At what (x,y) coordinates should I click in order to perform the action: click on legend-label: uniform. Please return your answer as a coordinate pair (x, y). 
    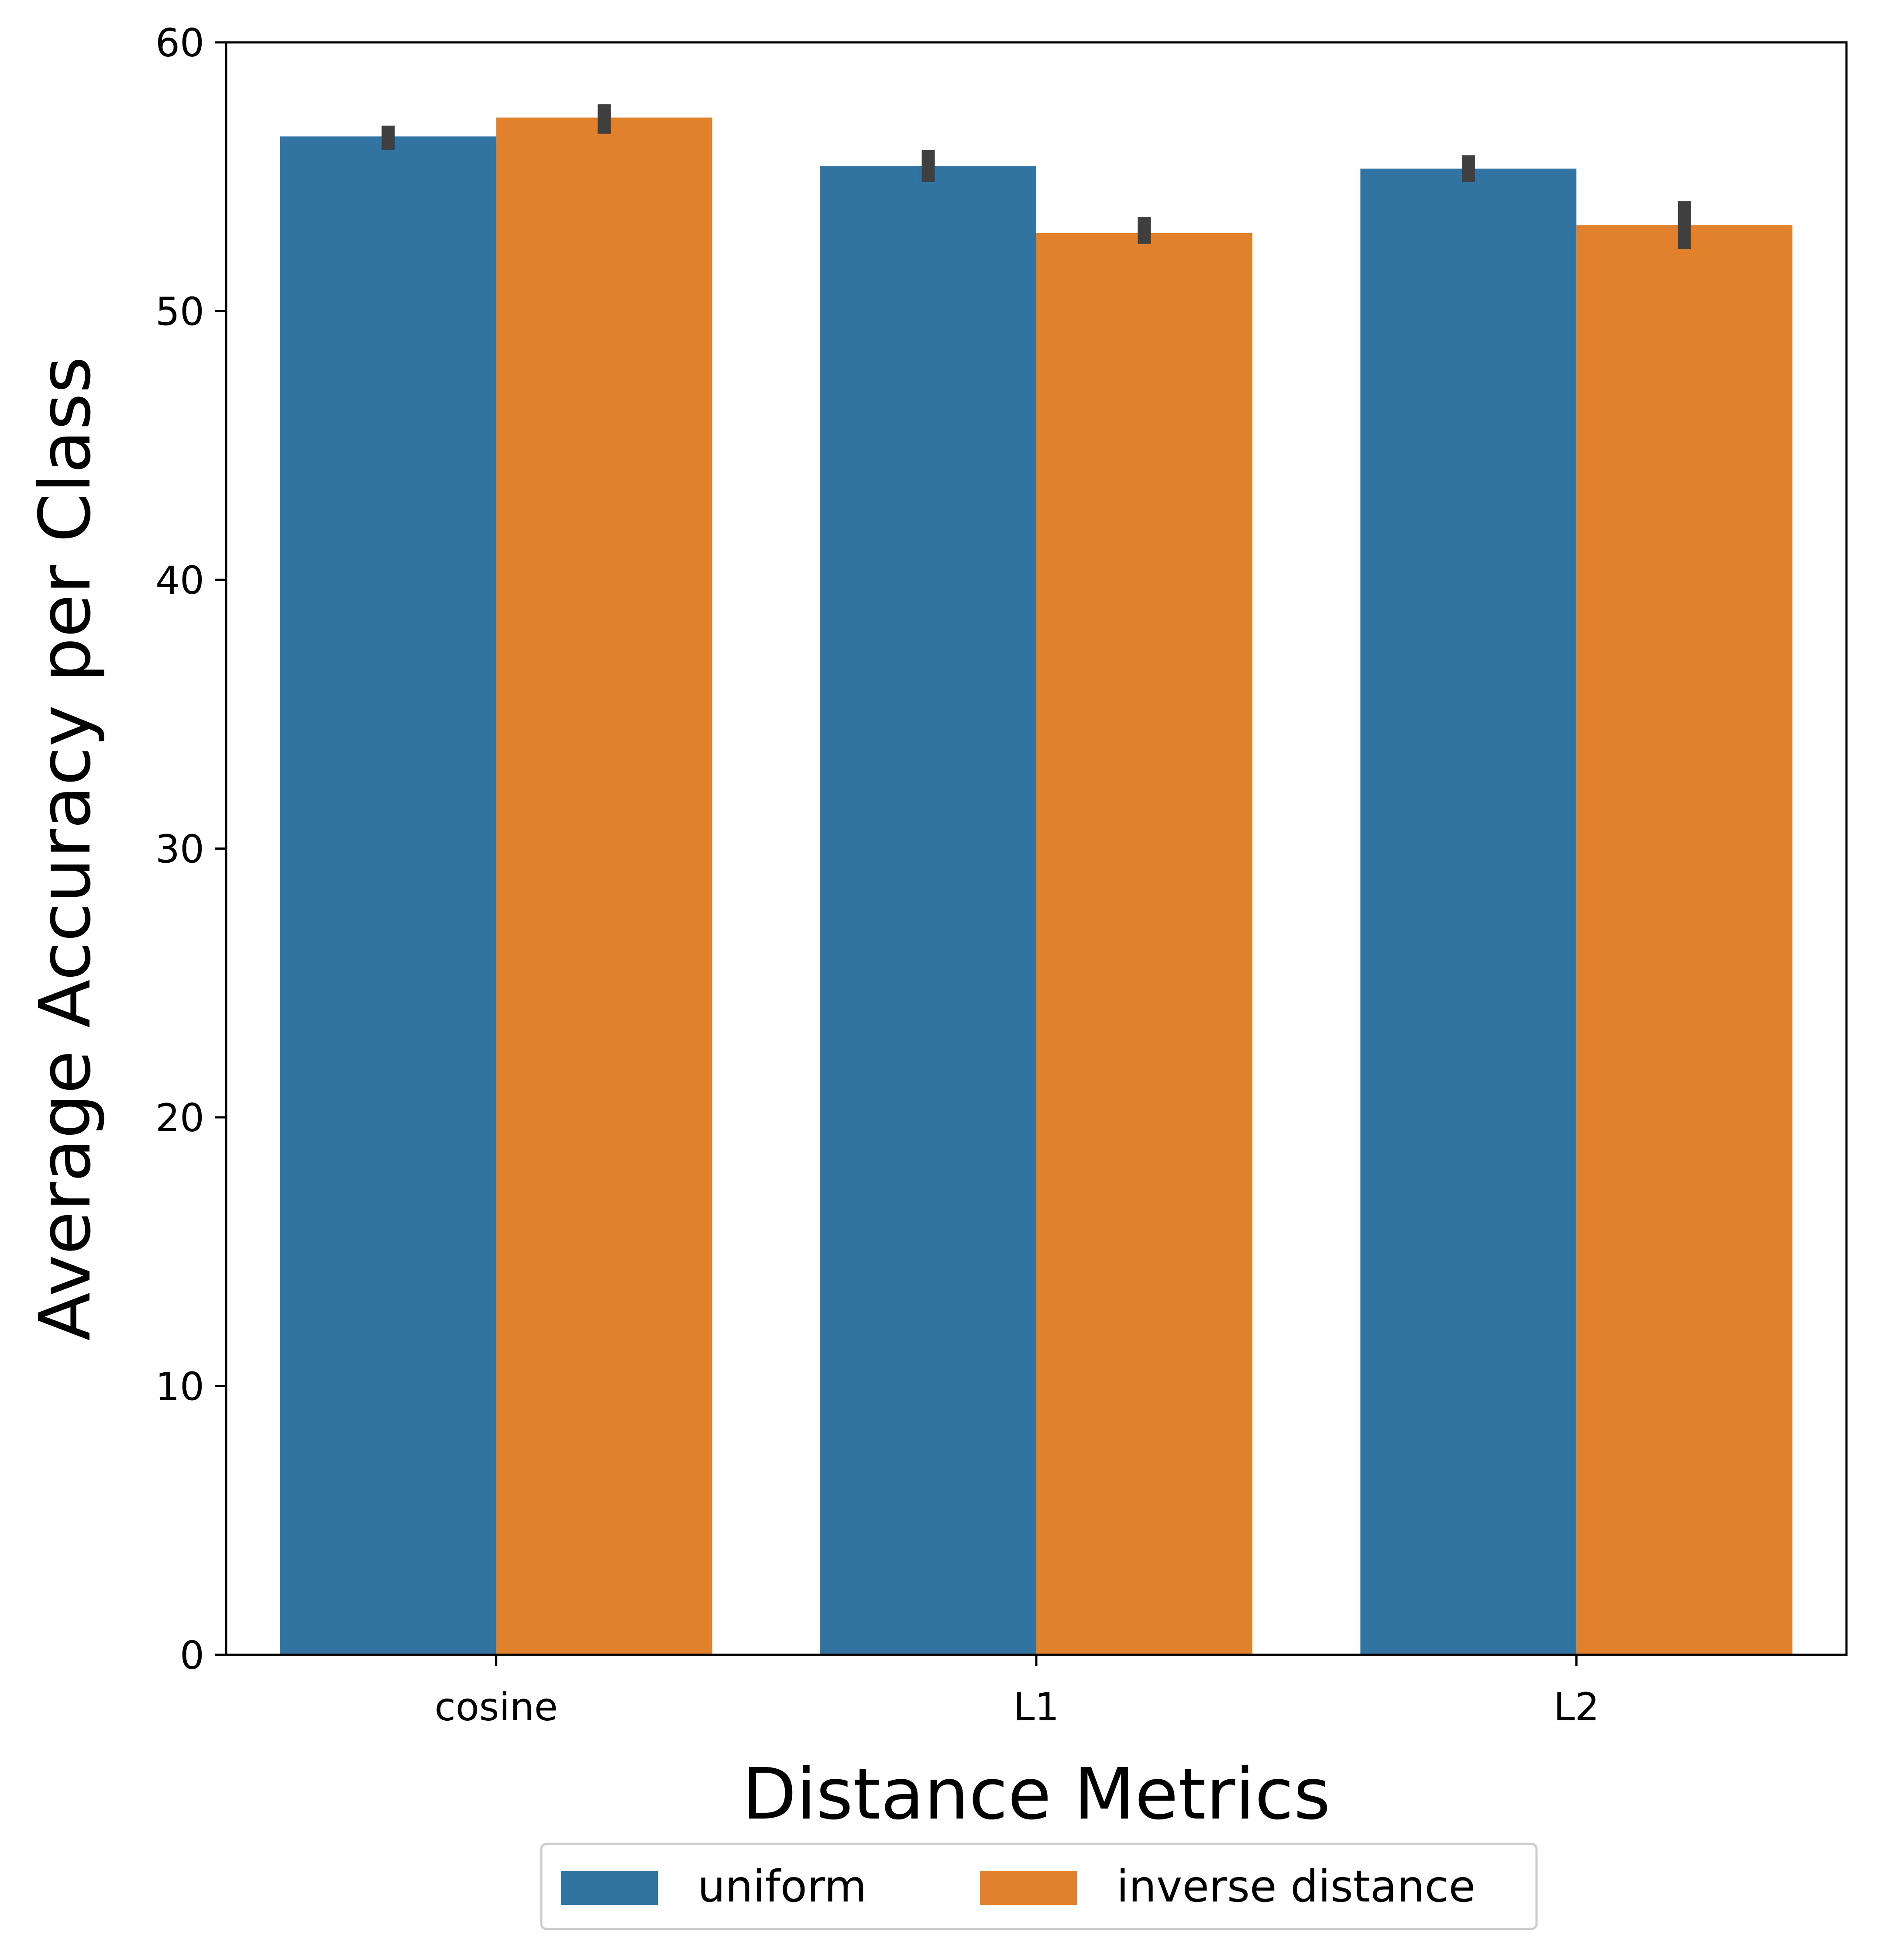
    Looking at the image, I should click on (783, 1887).